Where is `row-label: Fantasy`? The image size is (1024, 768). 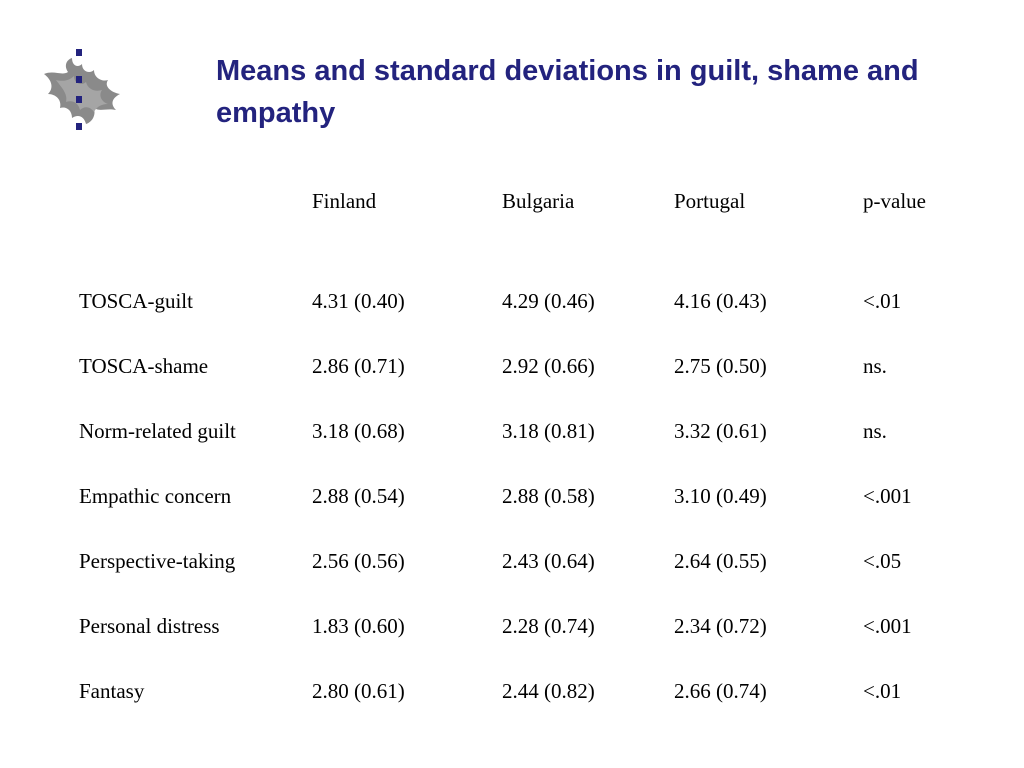
row-label: Fantasy is located at coordinates (112, 691).